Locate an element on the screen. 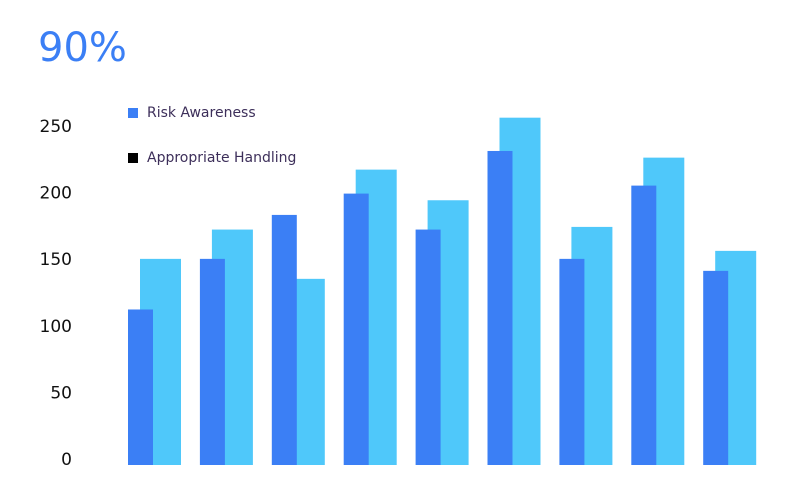 The image size is (801, 500). legend-label: Risk Awareness is located at coordinates (201, 113).